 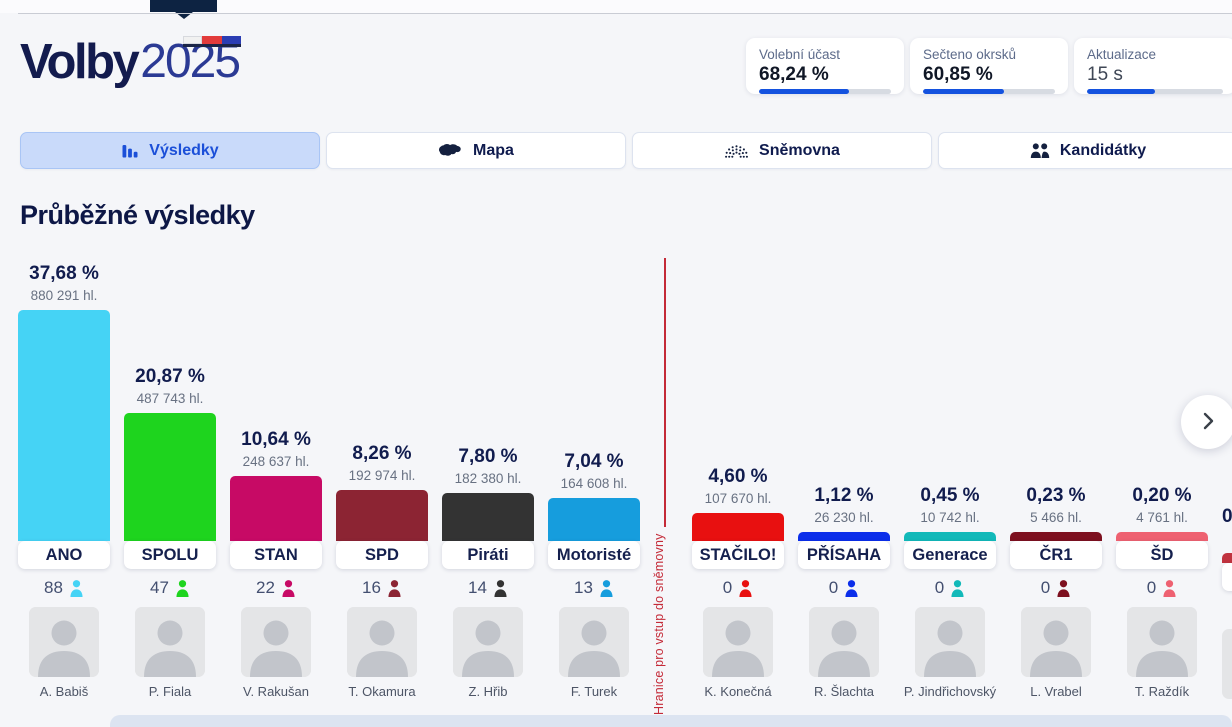 I want to click on party-percent: 37,68 %, so click(x=64, y=273).